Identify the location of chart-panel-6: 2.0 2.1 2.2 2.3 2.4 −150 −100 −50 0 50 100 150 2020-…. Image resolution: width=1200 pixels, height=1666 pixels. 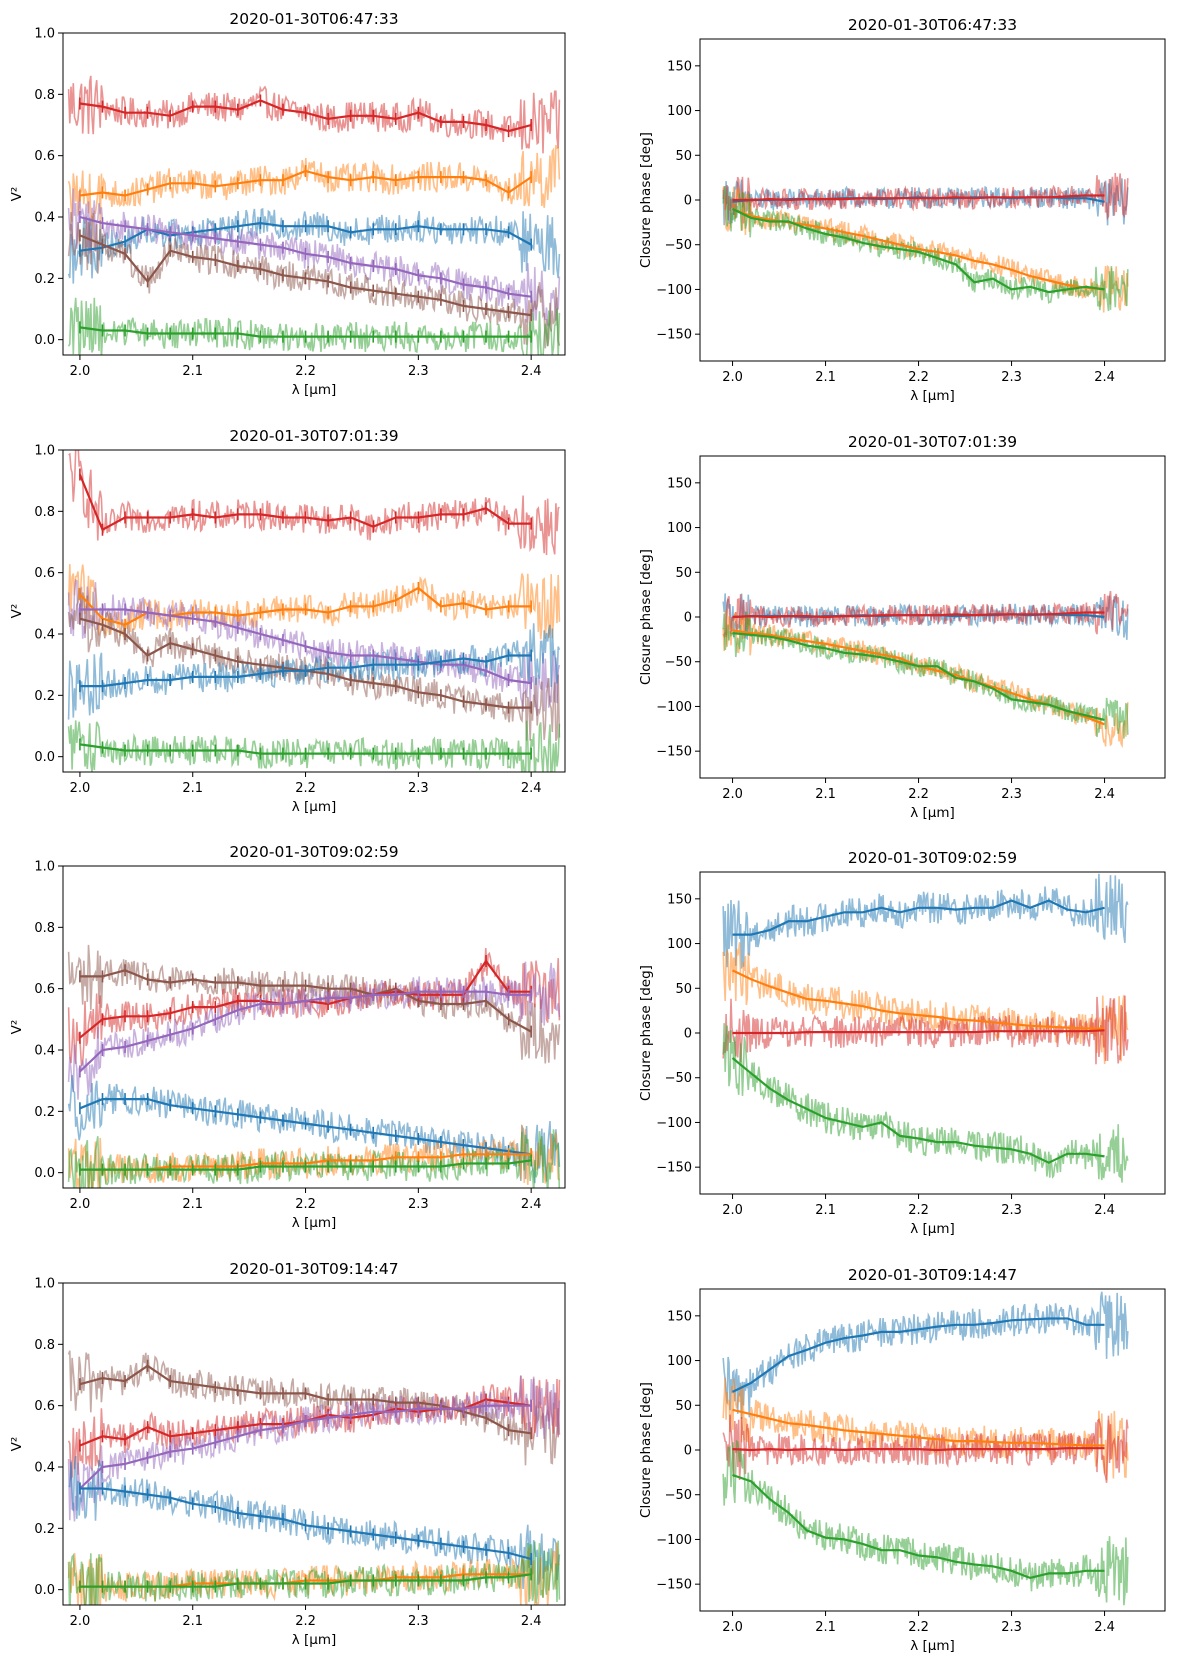
(902, 1043).